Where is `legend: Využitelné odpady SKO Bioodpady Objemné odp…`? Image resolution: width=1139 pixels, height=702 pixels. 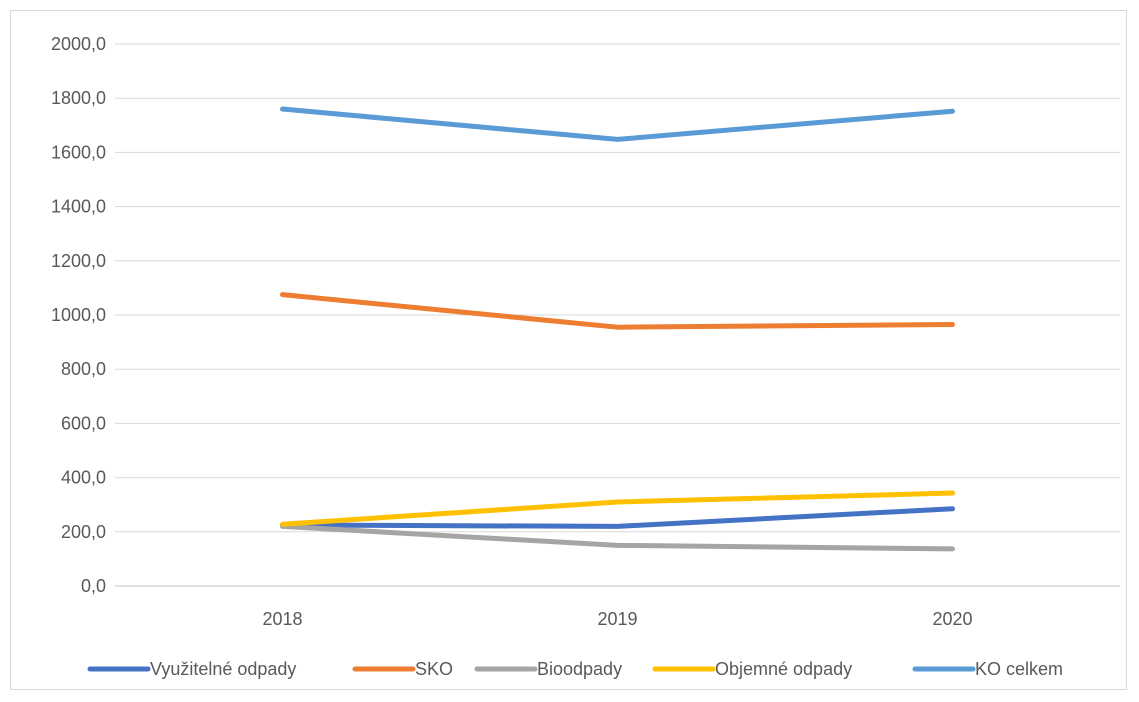 legend: Využitelné odpady SKO Bioodpady Objemné odp… is located at coordinates (575, 669).